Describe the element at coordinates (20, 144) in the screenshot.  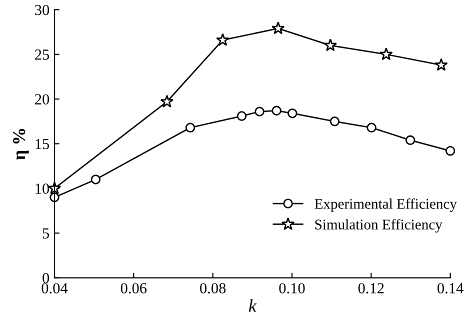
I see `y-axis-title: η %` at that location.